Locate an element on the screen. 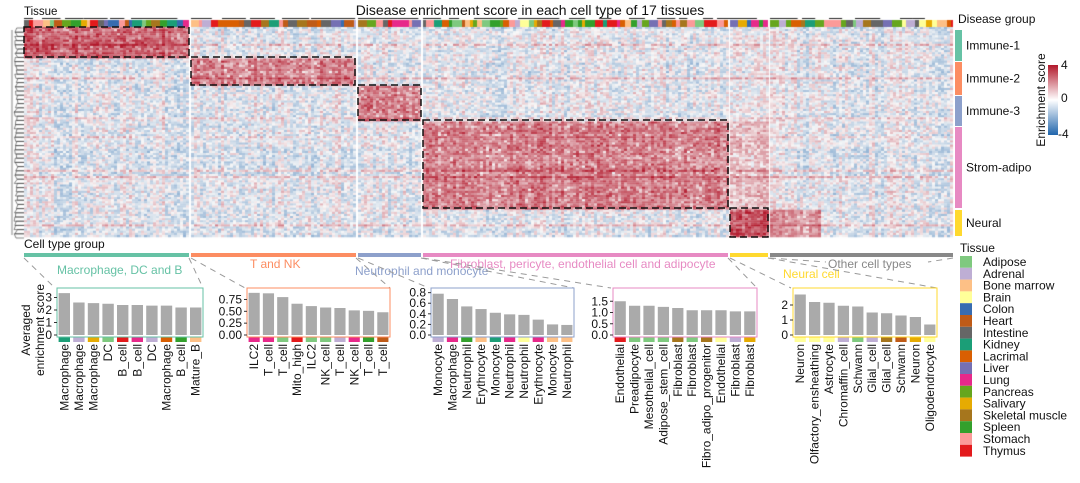  bar-category-label: ILC2 is located at coordinates (254, 357).